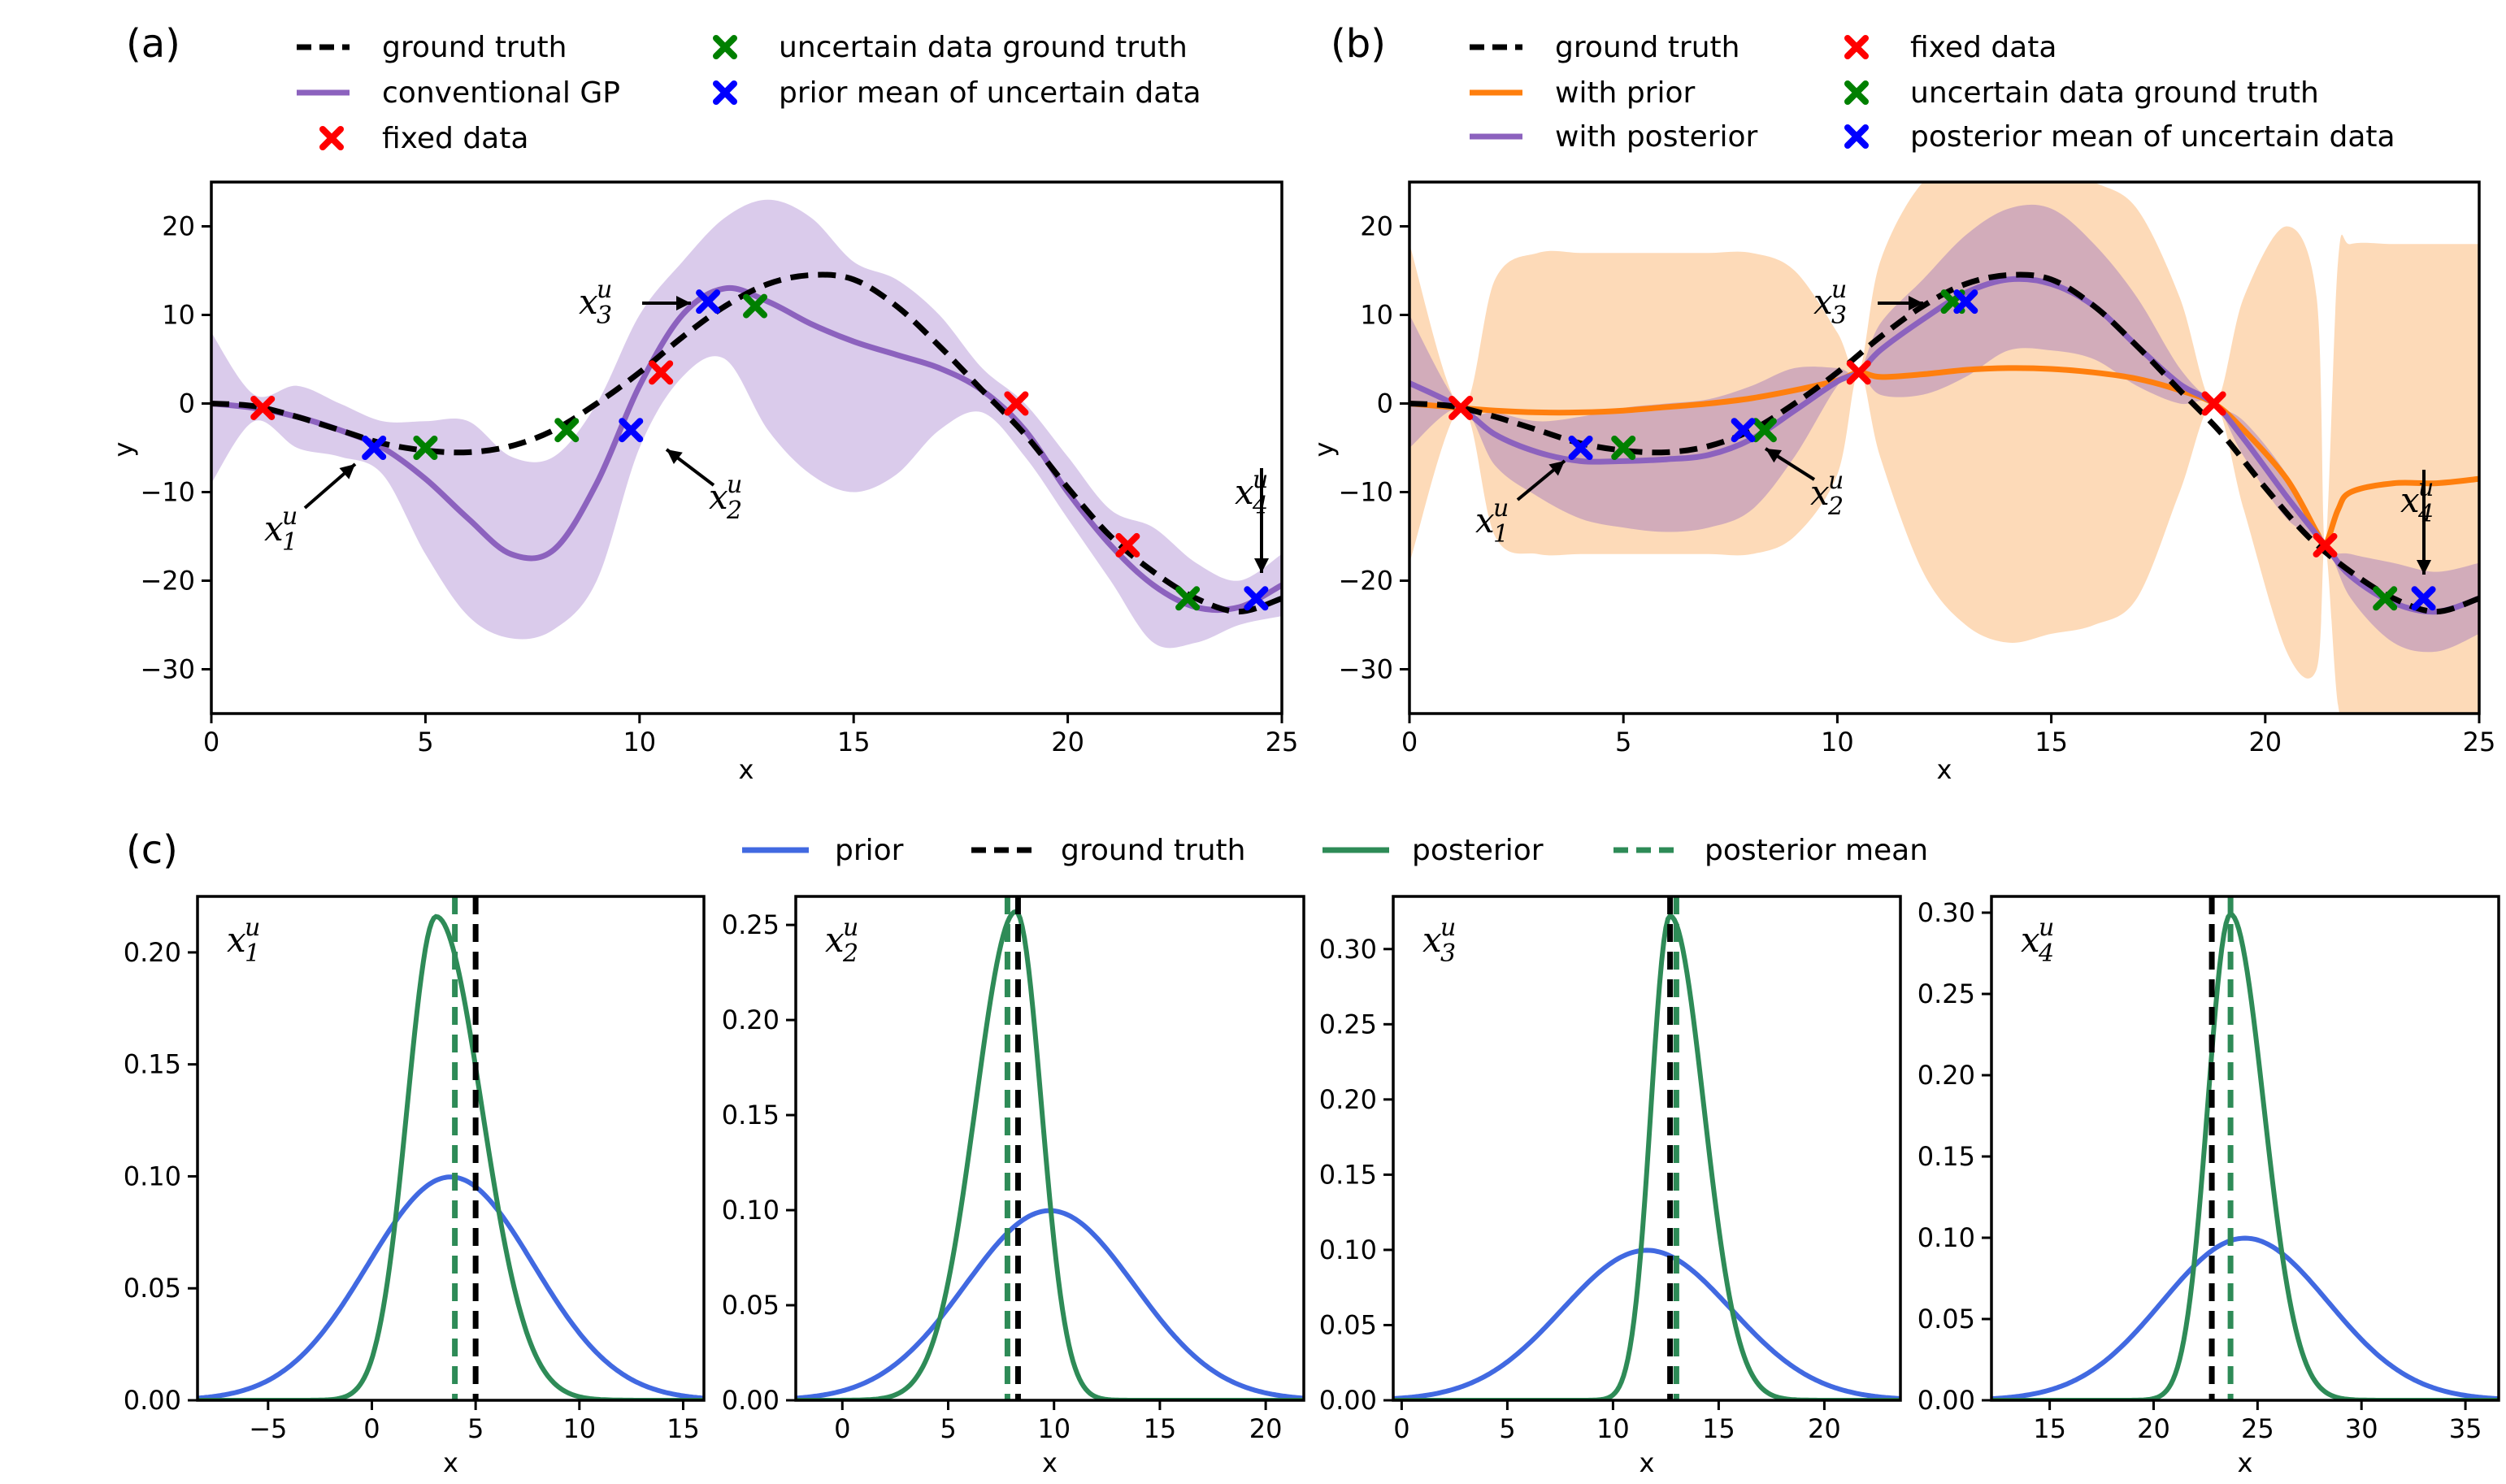 The height and width of the screenshot is (1484, 2506). I want to click on legend-b-fixed-x, so click(1856, 47).